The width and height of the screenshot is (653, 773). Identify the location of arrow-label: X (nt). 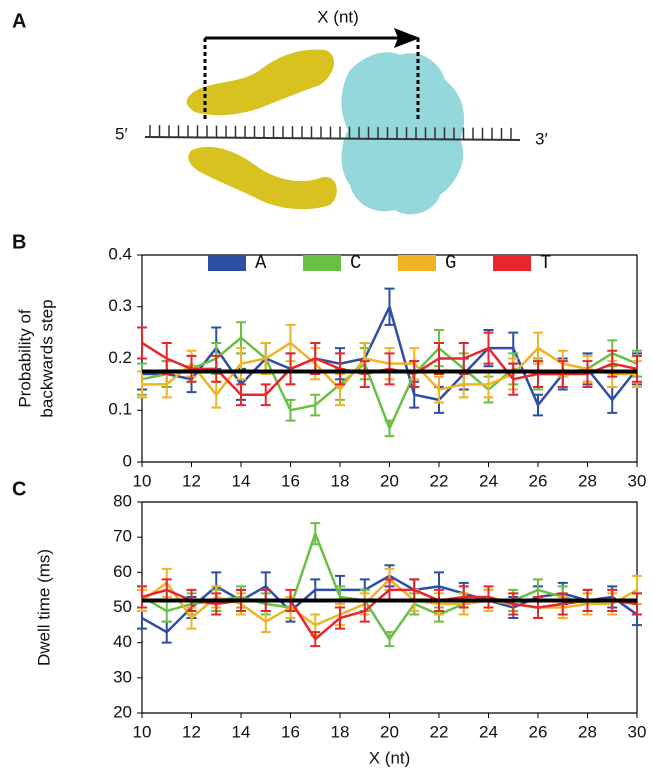
(338, 16).